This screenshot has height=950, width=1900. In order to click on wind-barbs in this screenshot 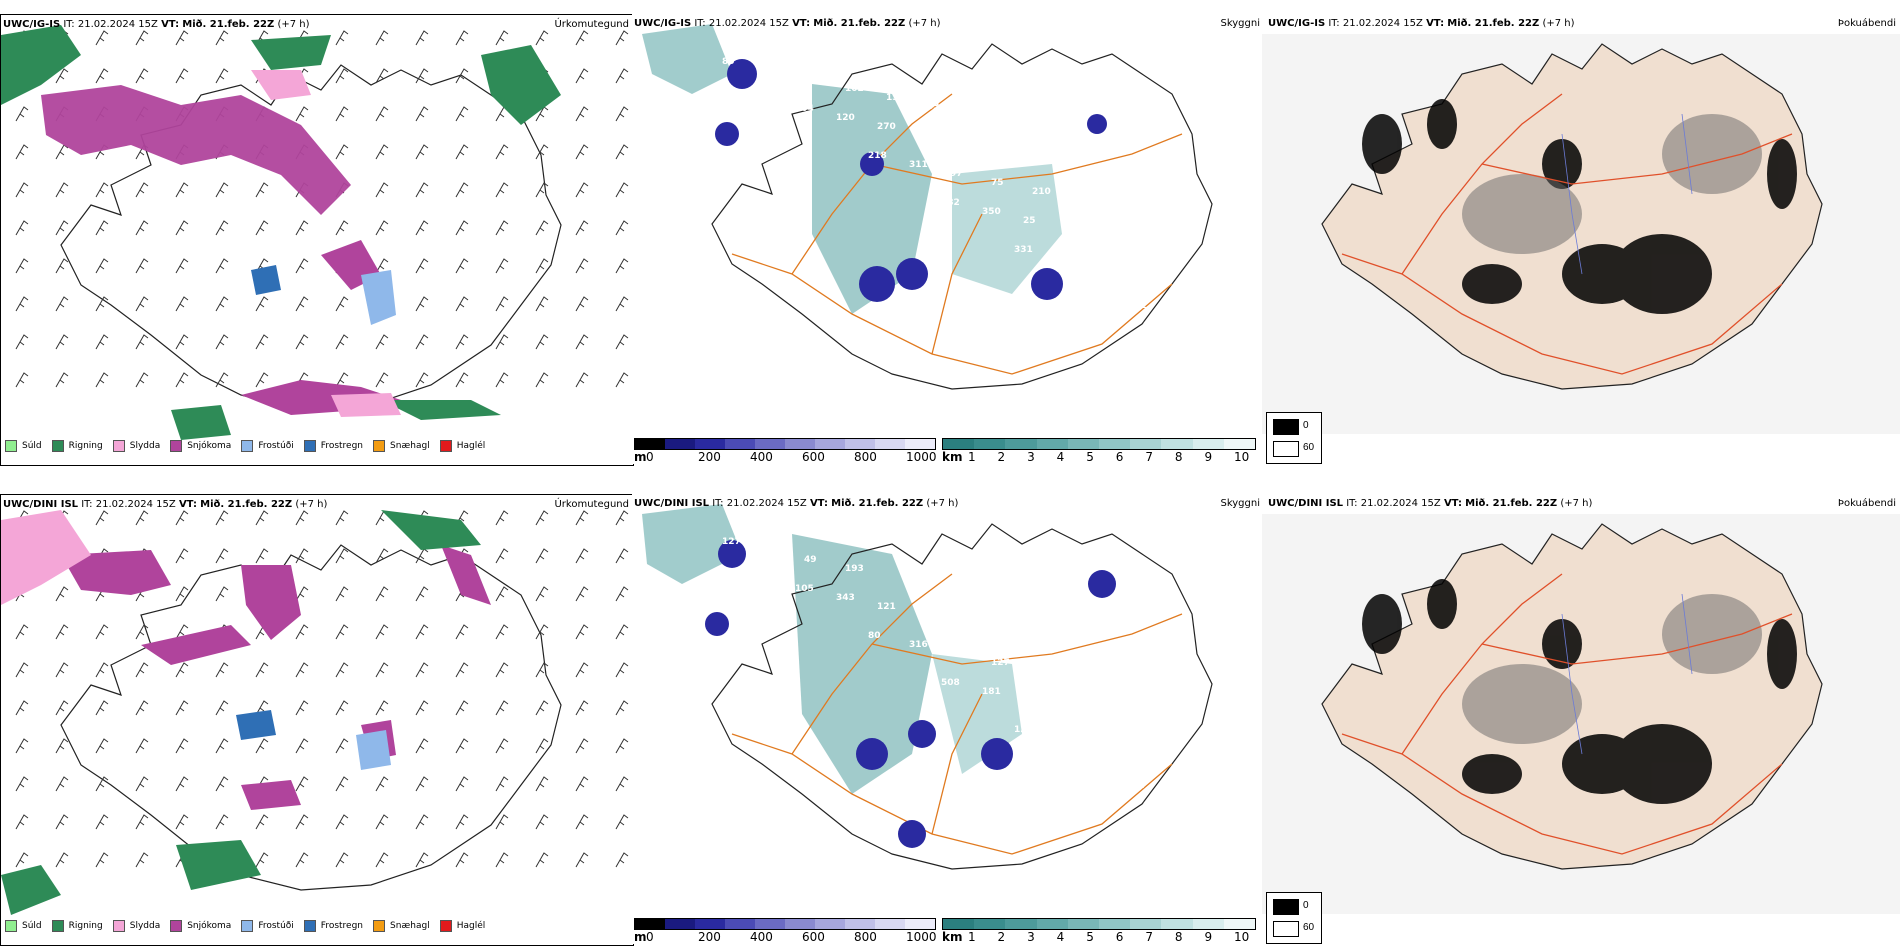, I will do `click(322, 209)`.